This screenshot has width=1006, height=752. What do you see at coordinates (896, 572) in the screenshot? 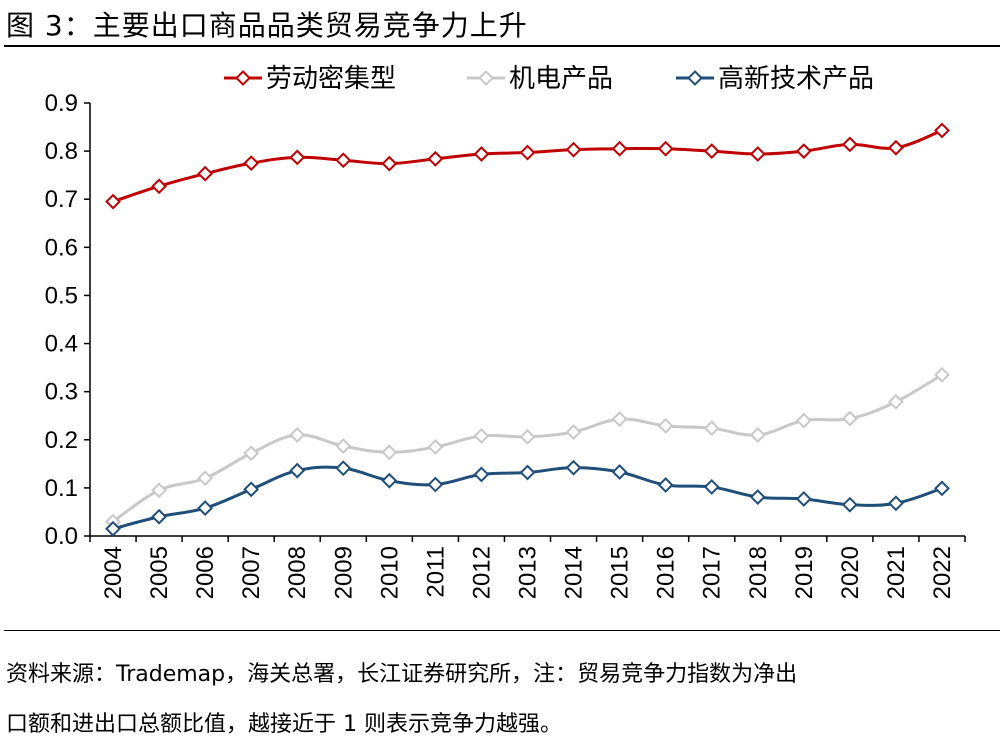
I see `x-tick-label: 2021` at bounding box center [896, 572].